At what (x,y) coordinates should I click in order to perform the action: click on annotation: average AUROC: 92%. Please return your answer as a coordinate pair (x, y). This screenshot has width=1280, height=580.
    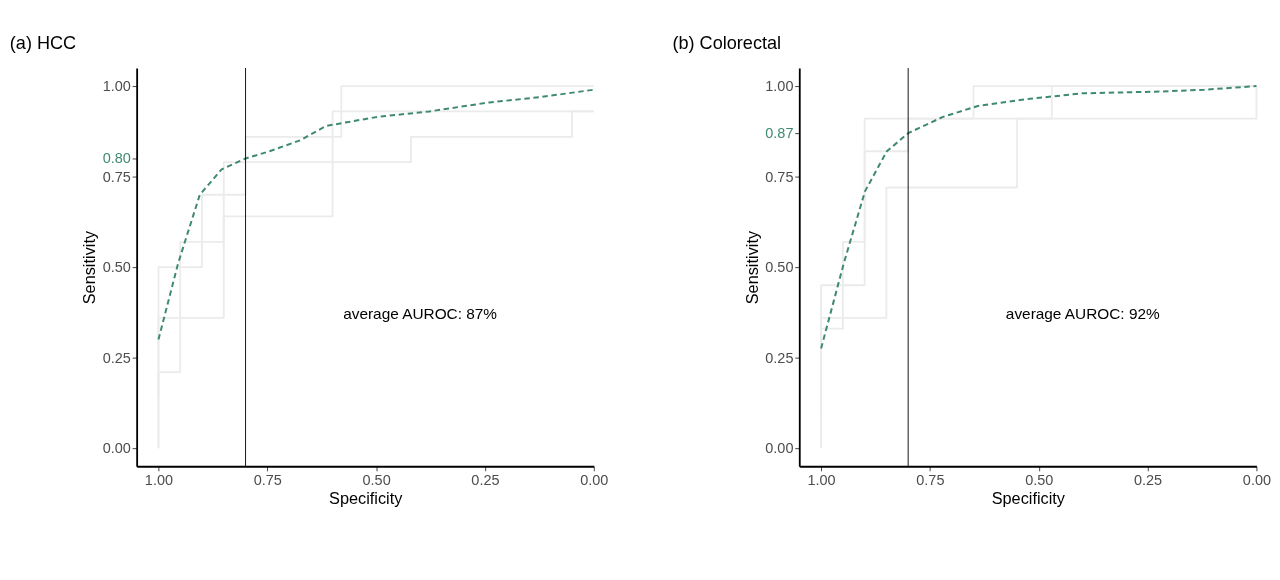
    Looking at the image, I should click on (1082, 314).